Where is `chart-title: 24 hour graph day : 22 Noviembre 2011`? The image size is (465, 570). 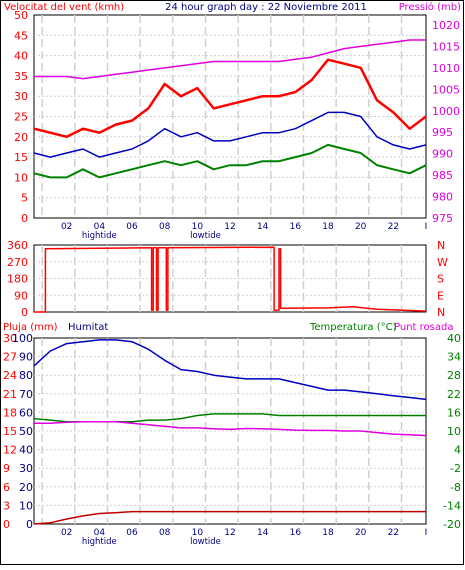 chart-title: 24 hour graph day : 22 Noviembre 2011 is located at coordinates (266, 7).